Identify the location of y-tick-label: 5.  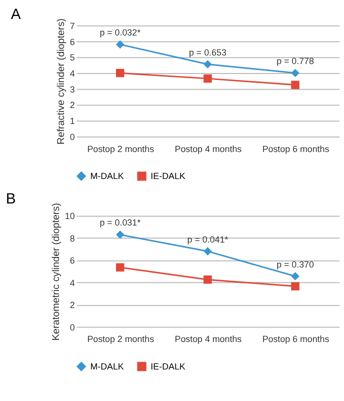
(72, 57).